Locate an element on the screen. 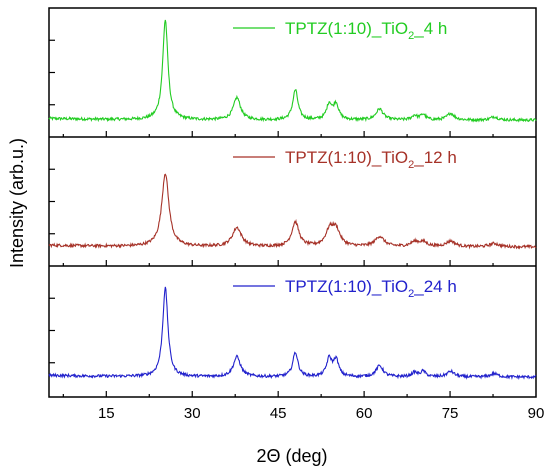  y-ticks is located at coordinates (52, 201).